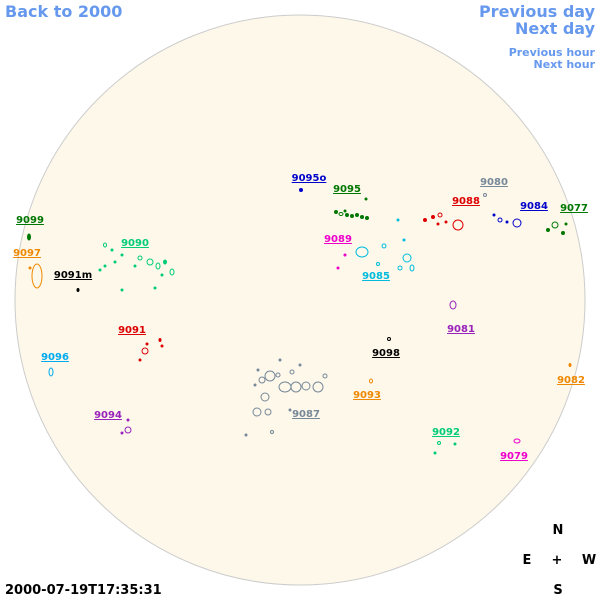  I want to click on region-label: 9082, so click(571, 380).